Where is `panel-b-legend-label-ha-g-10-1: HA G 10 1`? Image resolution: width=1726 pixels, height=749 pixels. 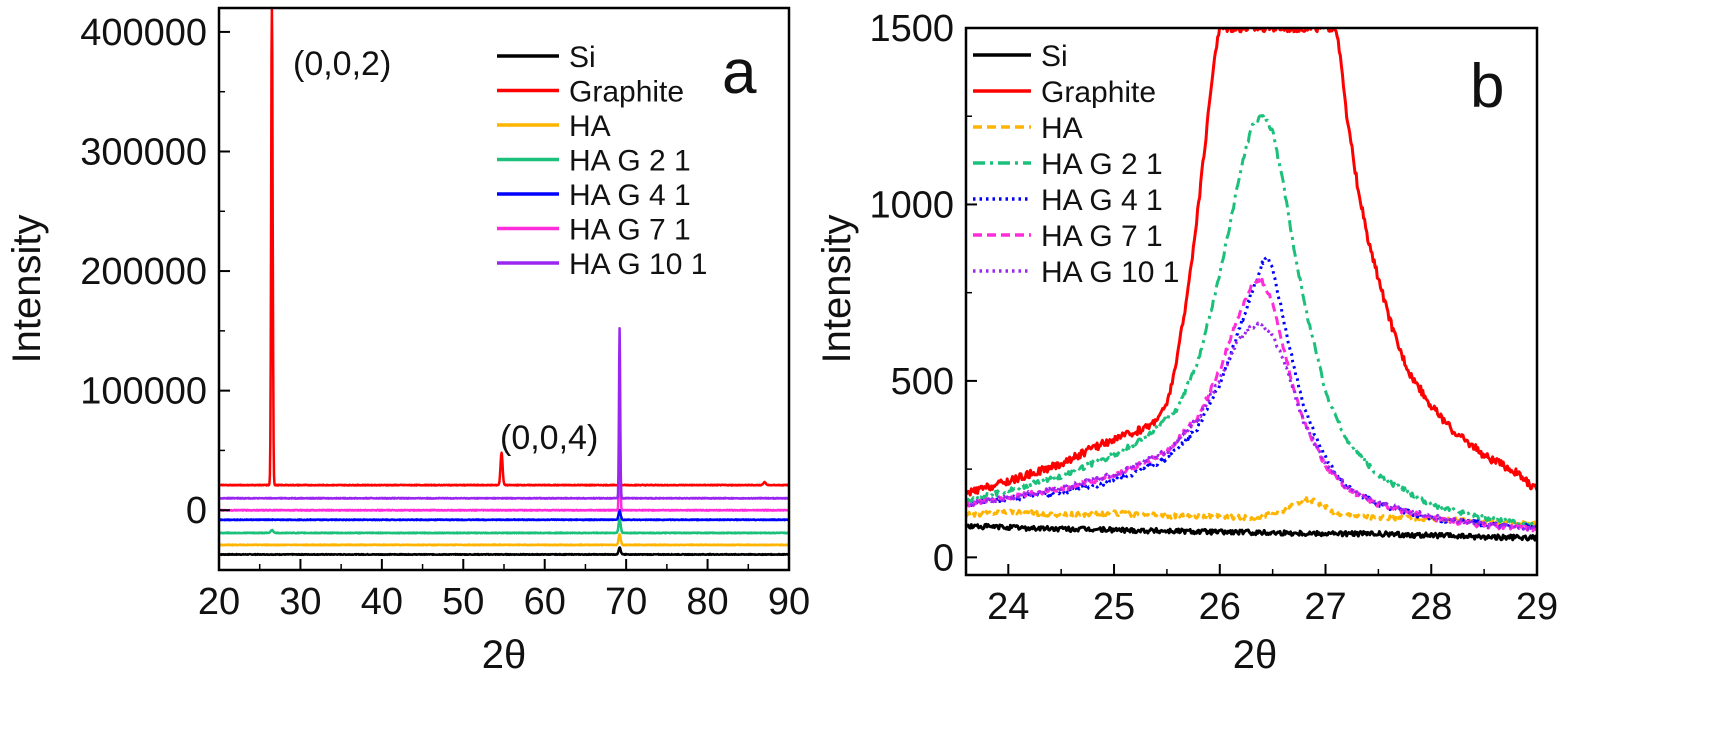
panel-b-legend-label-ha-g-10-1: HA G 10 1 is located at coordinates (1110, 272).